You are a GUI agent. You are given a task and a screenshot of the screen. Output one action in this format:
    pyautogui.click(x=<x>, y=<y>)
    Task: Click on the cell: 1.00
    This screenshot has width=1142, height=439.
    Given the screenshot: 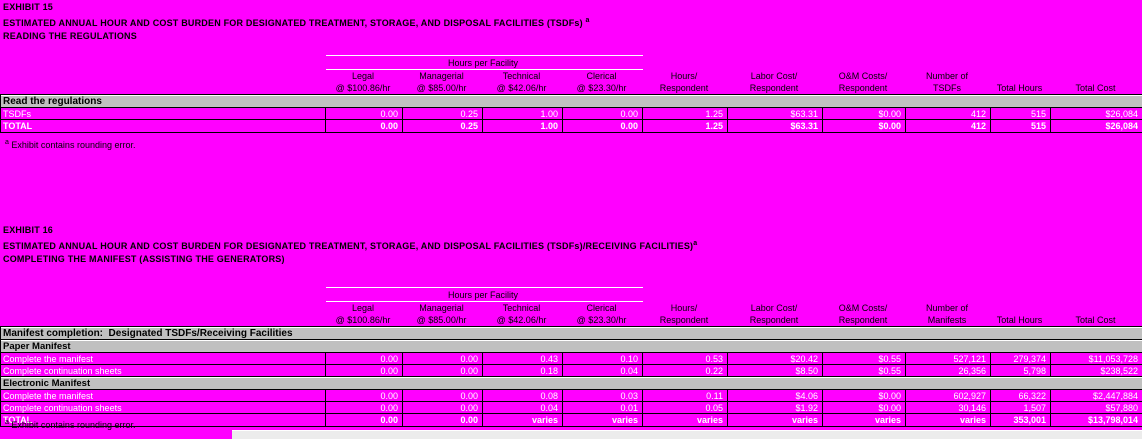 What is the action you would take?
    pyautogui.click(x=523, y=114)
    